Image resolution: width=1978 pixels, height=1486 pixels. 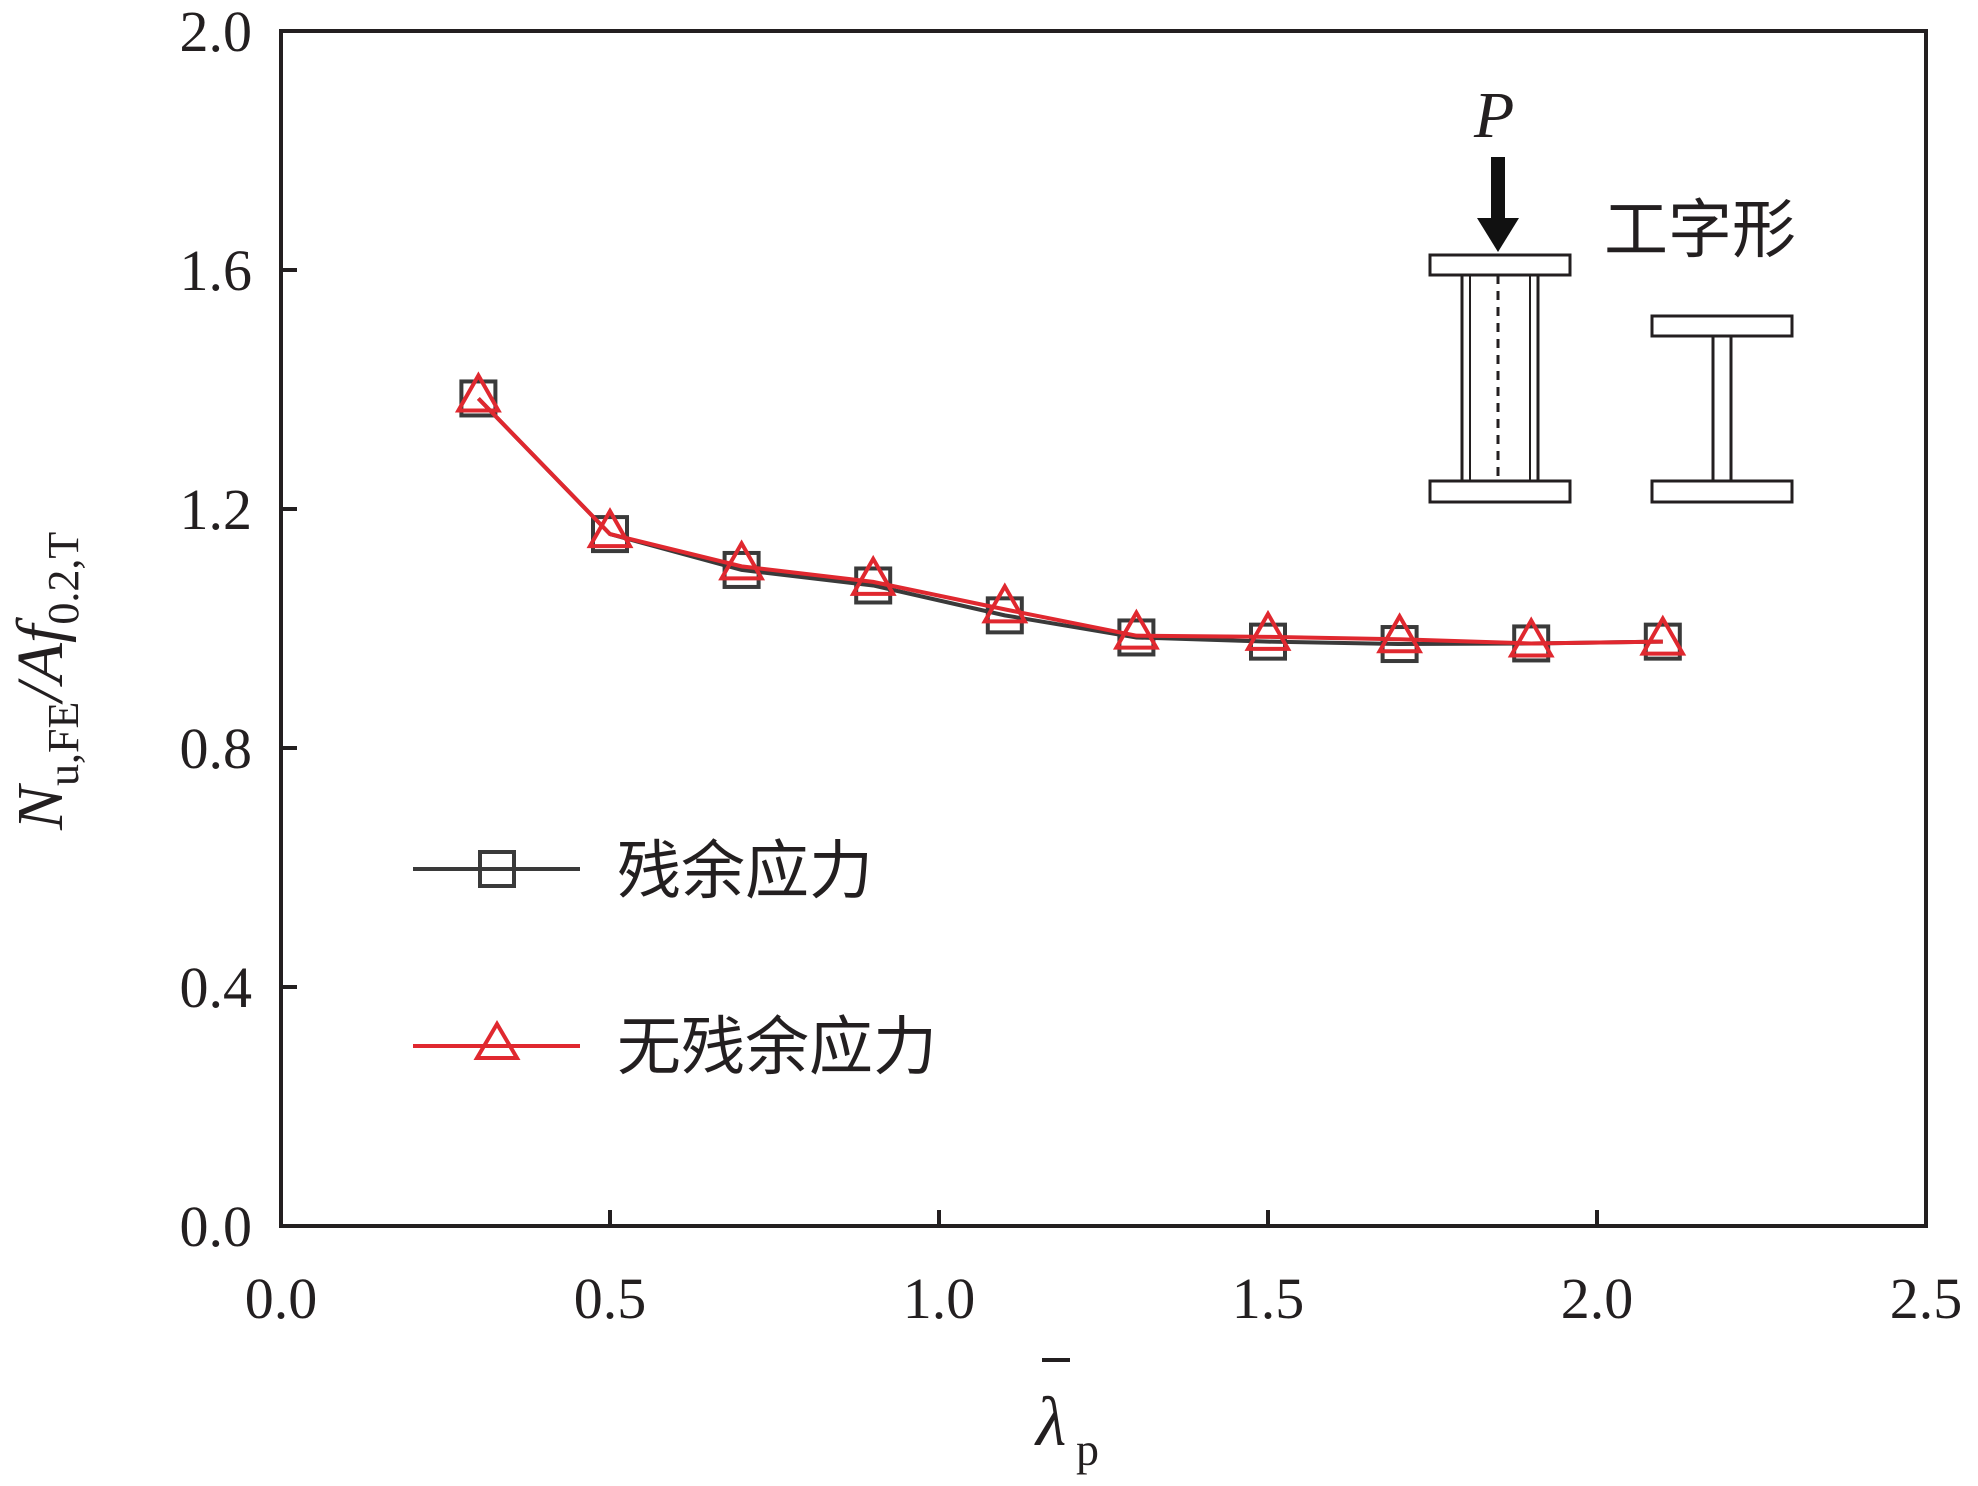 I want to click on column-web, so click(x=1500, y=378).